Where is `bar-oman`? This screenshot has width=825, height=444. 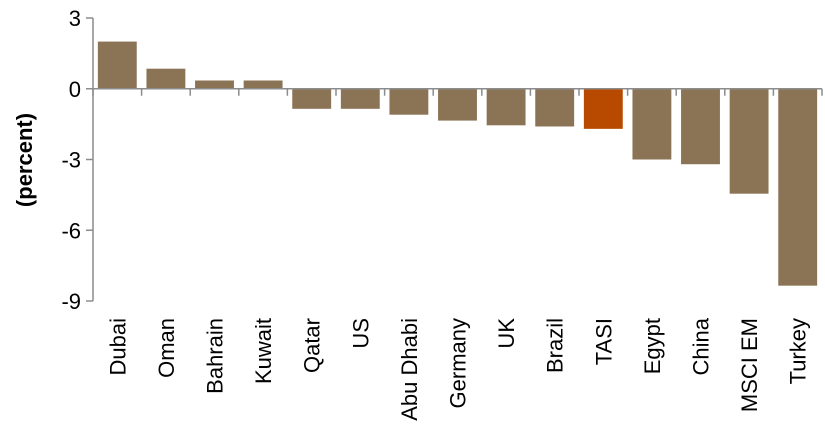 bar-oman is located at coordinates (166, 78).